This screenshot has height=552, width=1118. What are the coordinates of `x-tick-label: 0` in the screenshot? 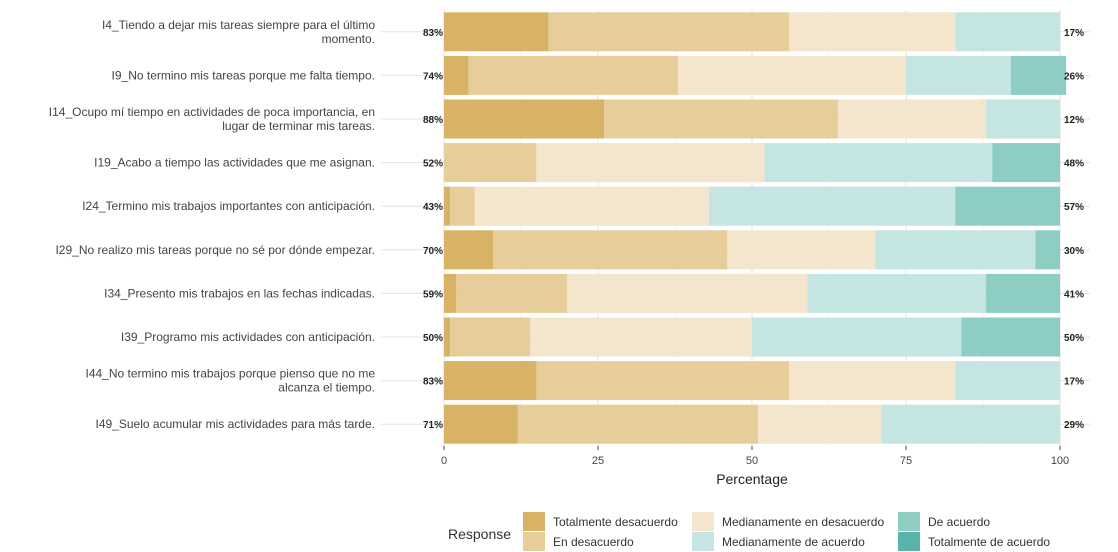 It's located at (444, 461).